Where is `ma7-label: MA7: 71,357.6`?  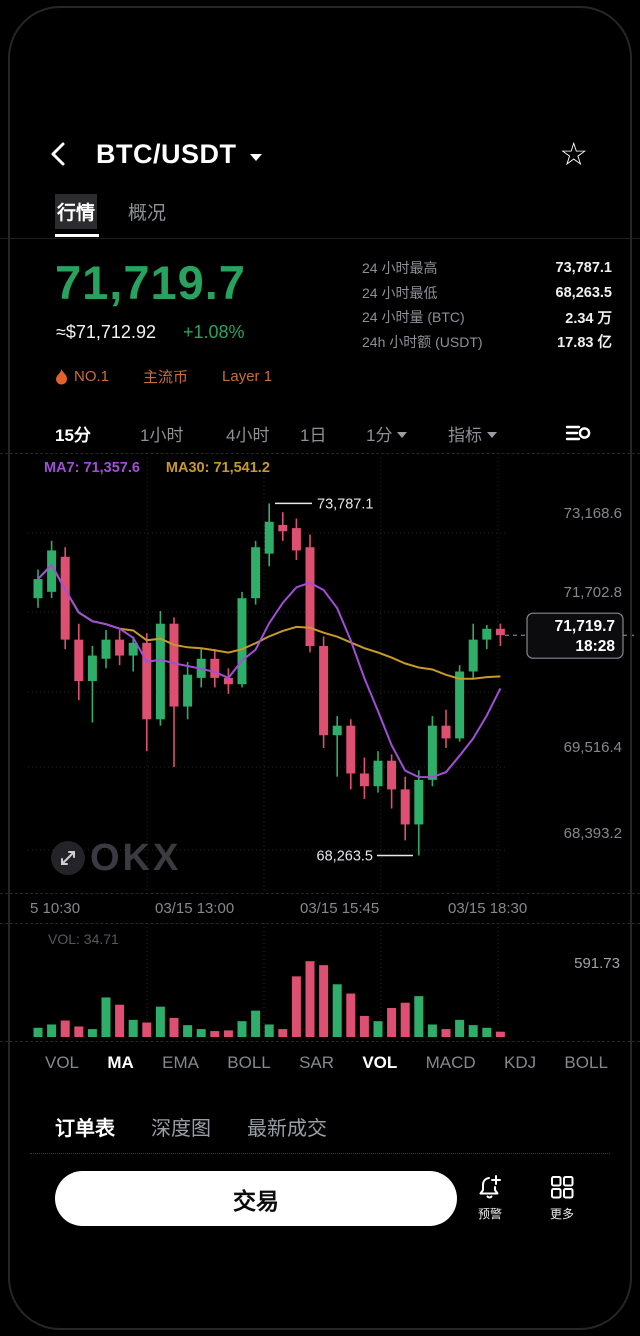 ma7-label: MA7: 71,357.6 is located at coordinates (92, 468).